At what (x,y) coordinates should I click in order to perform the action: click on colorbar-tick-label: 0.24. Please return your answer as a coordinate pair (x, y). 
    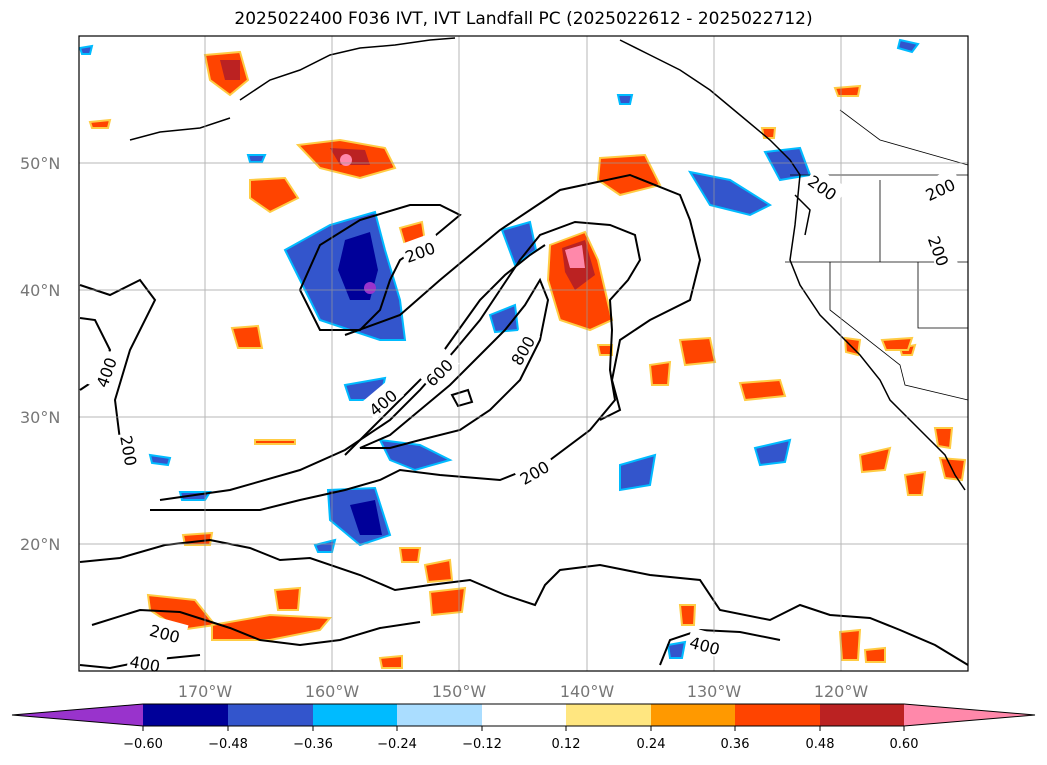
    Looking at the image, I should click on (651, 744).